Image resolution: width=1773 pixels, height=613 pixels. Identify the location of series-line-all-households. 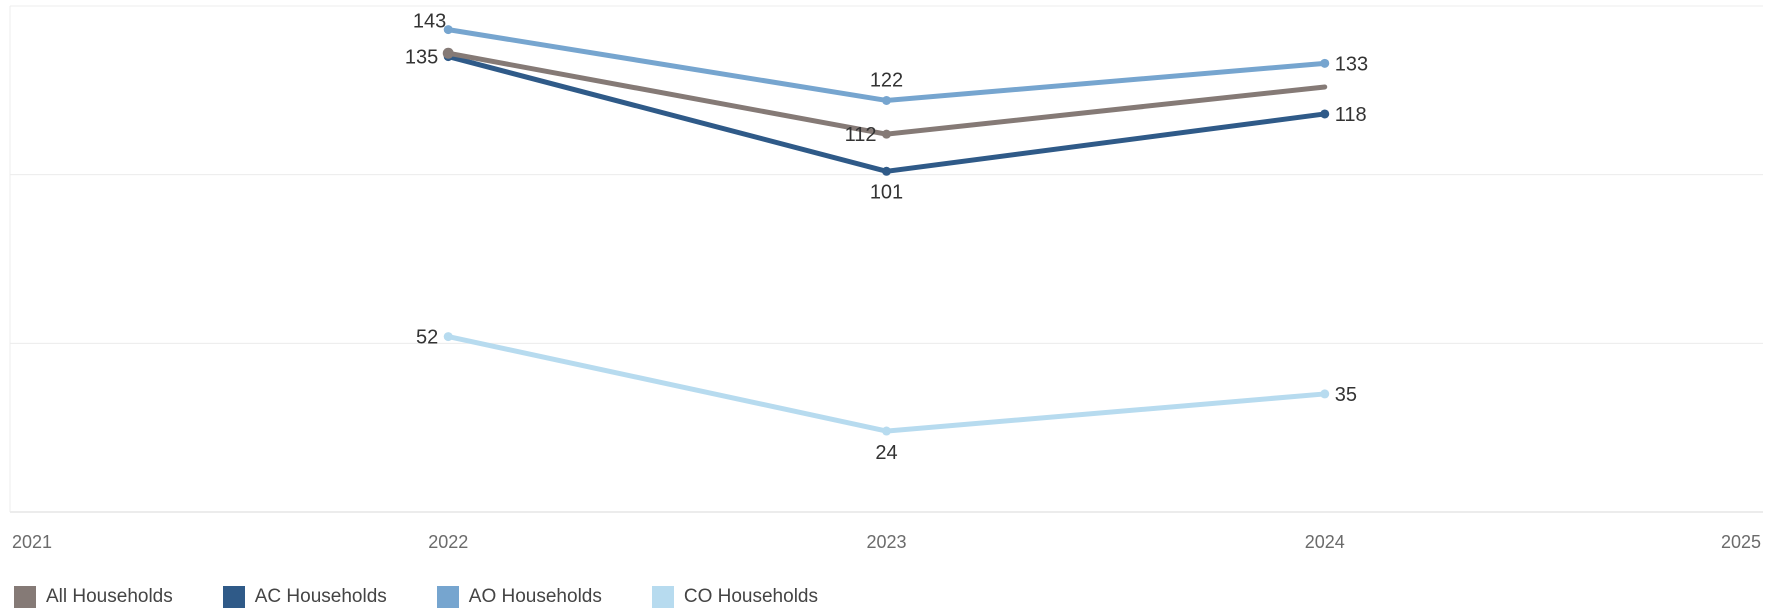
(886, 93).